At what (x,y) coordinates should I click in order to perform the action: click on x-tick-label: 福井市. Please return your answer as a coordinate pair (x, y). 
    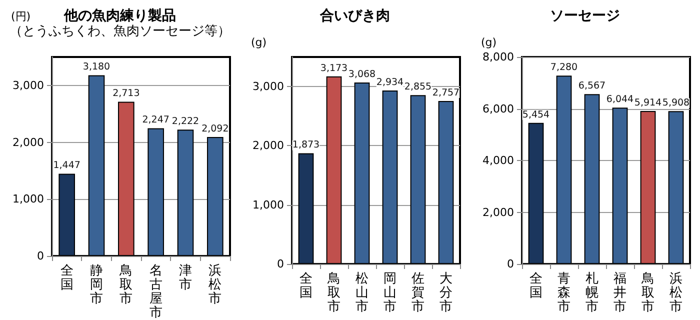
    Looking at the image, I should click on (620, 293).